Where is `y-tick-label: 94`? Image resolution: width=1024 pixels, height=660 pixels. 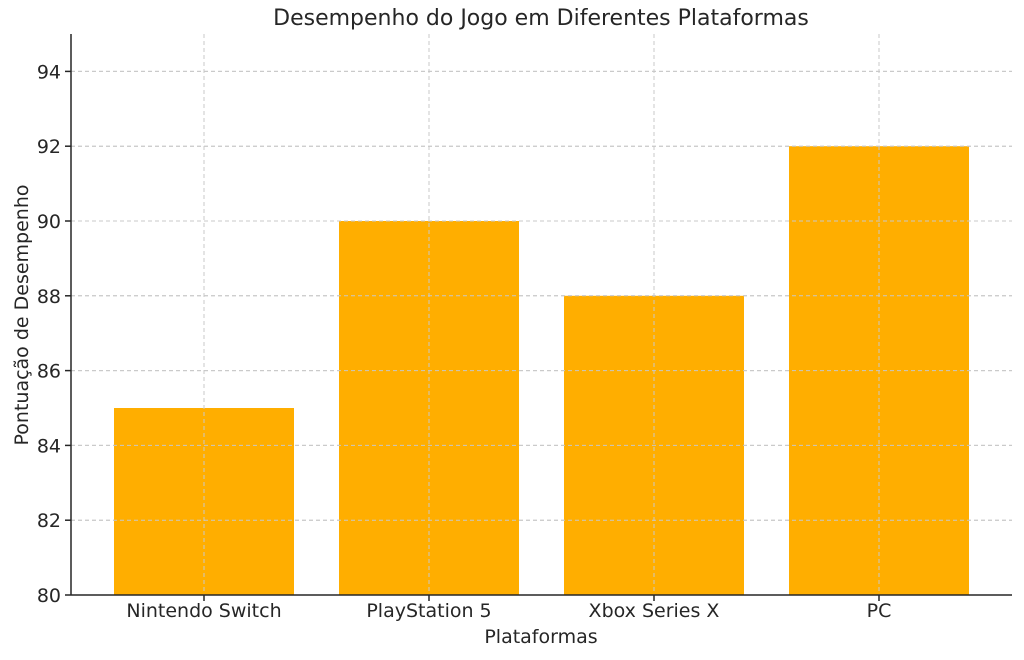 y-tick-label: 94 is located at coordinates (49, 72).